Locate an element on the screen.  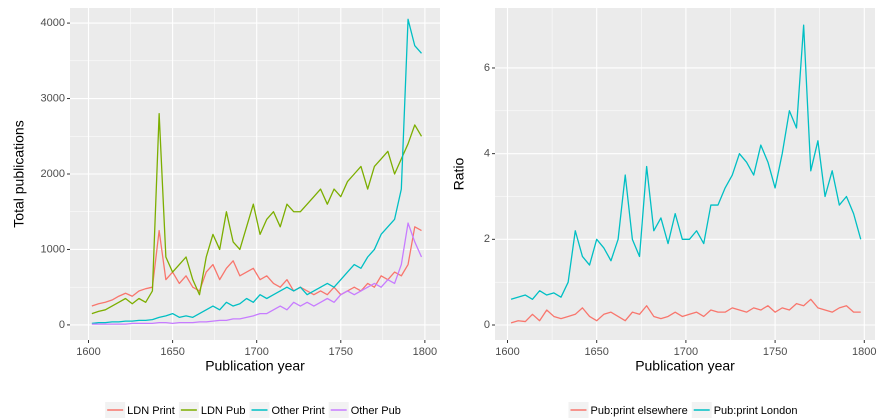
y-tick-label: 3000 is located at coordinates (53, 98).